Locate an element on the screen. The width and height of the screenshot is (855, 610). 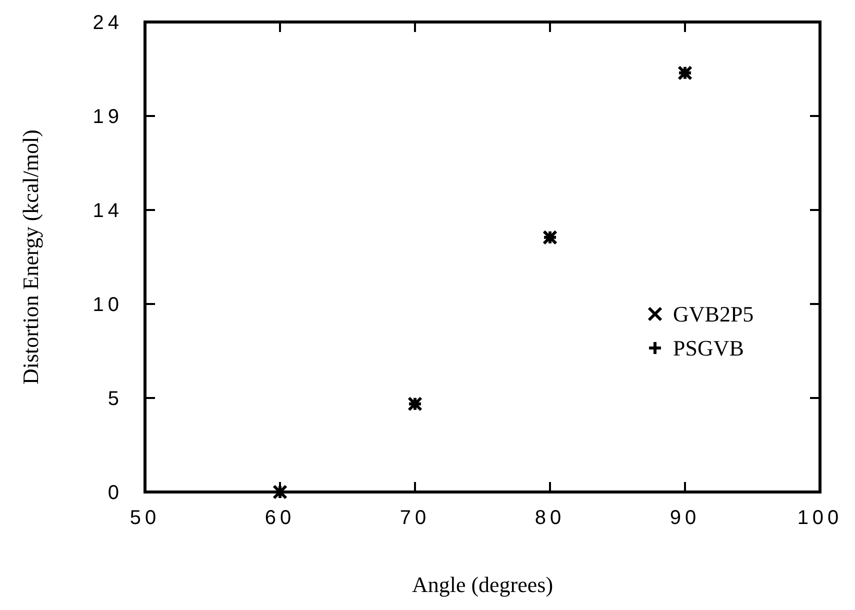
y-tick-label: 24 is located at coordinates (107, 23).